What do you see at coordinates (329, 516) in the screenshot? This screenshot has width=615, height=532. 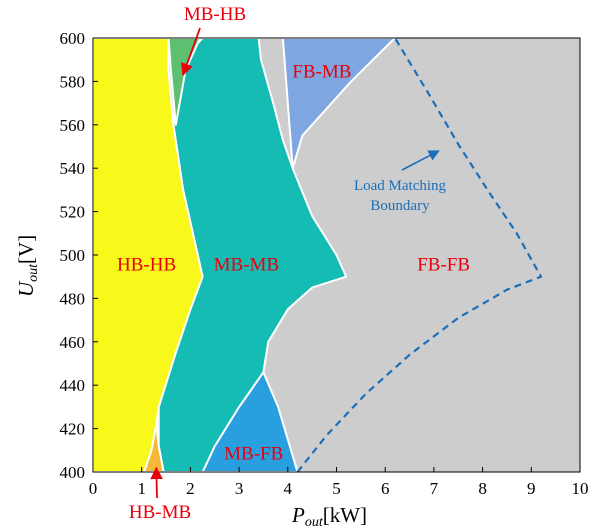 I see `x-axis-label: Pout[kW]` at bounding box center [329, 516].